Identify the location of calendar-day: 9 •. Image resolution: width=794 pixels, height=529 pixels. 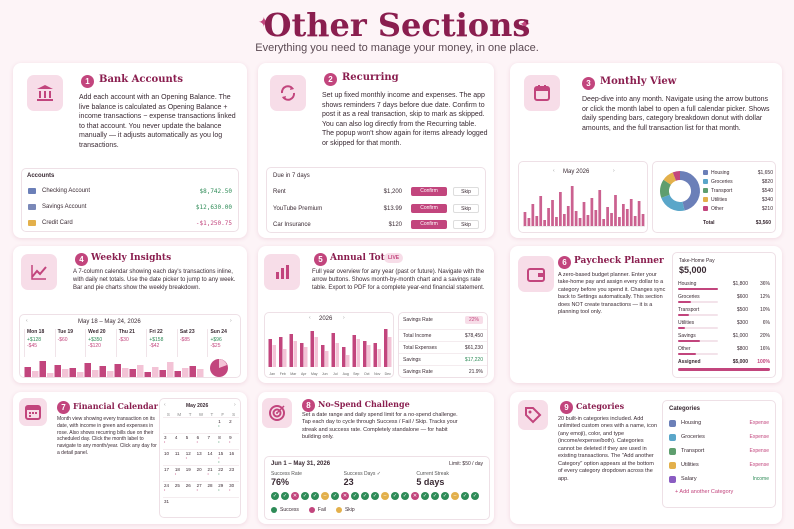
(233, 441).